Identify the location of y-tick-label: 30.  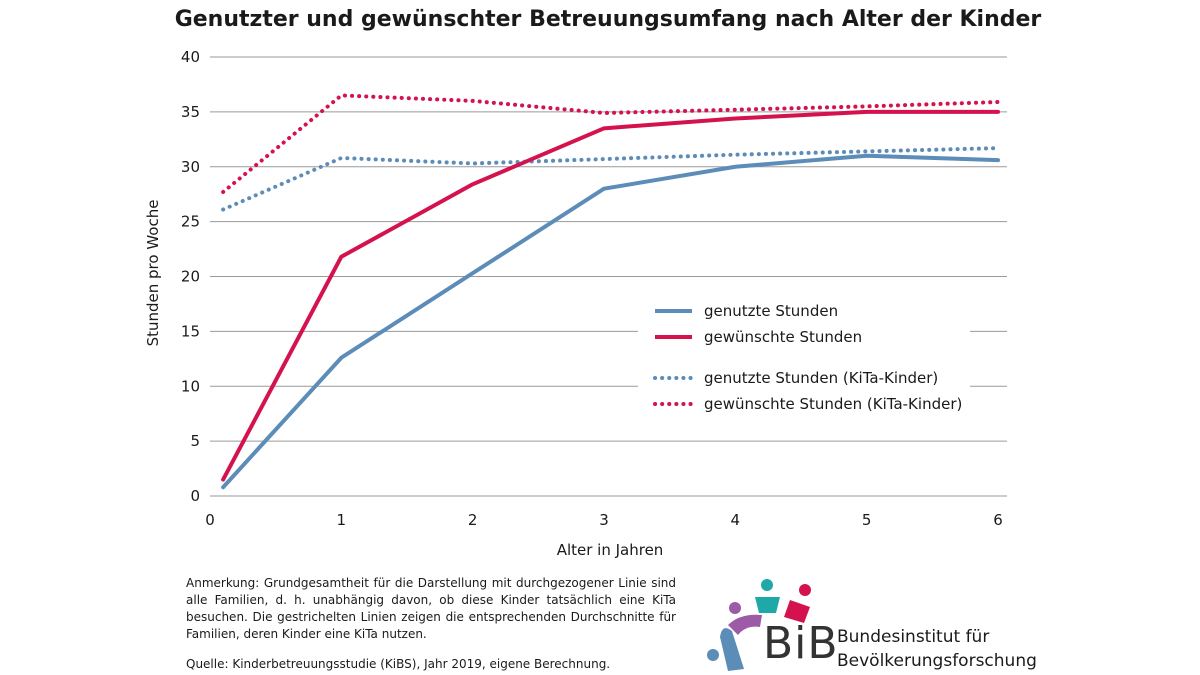
(190, 167).